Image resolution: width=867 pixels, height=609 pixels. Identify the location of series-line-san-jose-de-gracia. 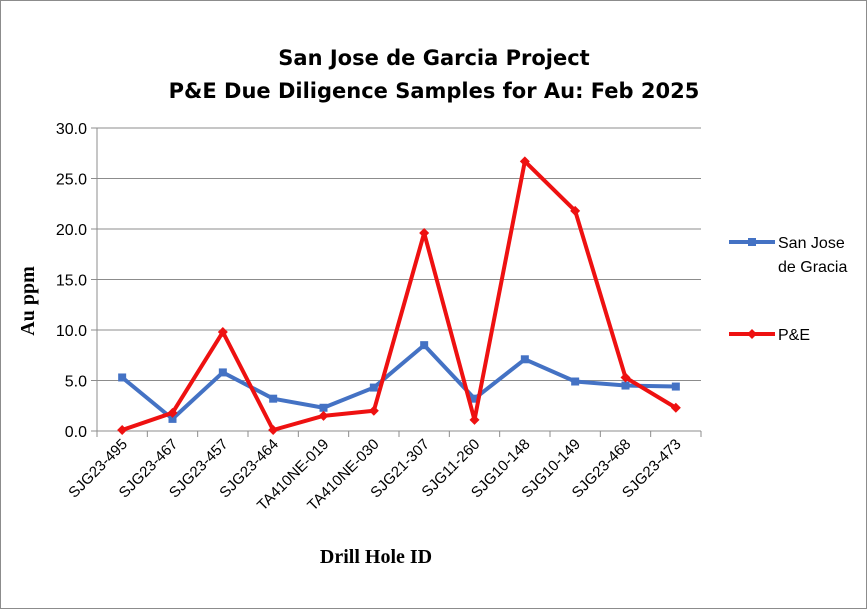
(399, 382).